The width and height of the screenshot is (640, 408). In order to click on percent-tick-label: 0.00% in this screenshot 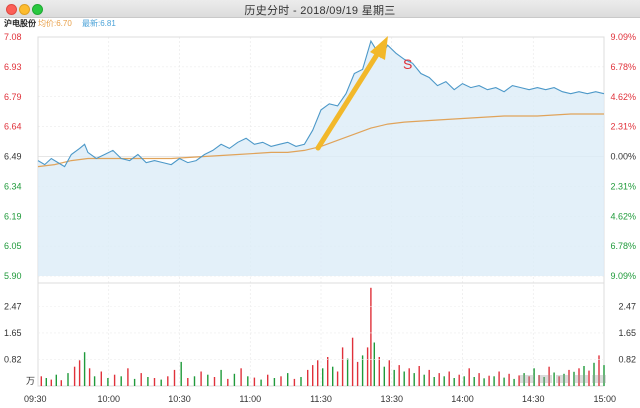, I will do `click(623, 157)`.